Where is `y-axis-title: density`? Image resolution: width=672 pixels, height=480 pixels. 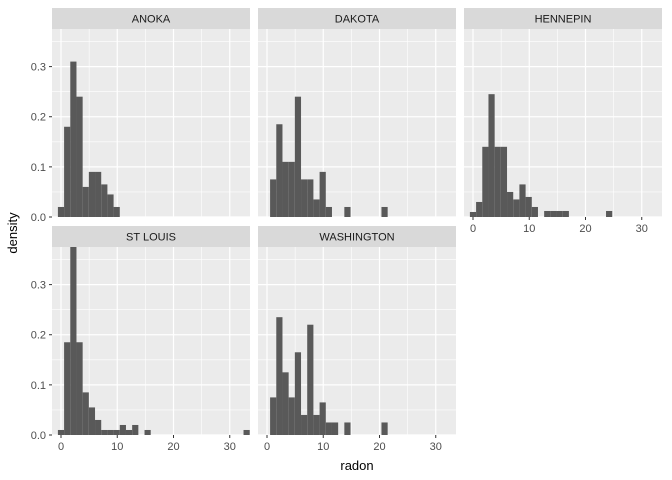
y-axis-title: density is located at coordinates (12, 233).